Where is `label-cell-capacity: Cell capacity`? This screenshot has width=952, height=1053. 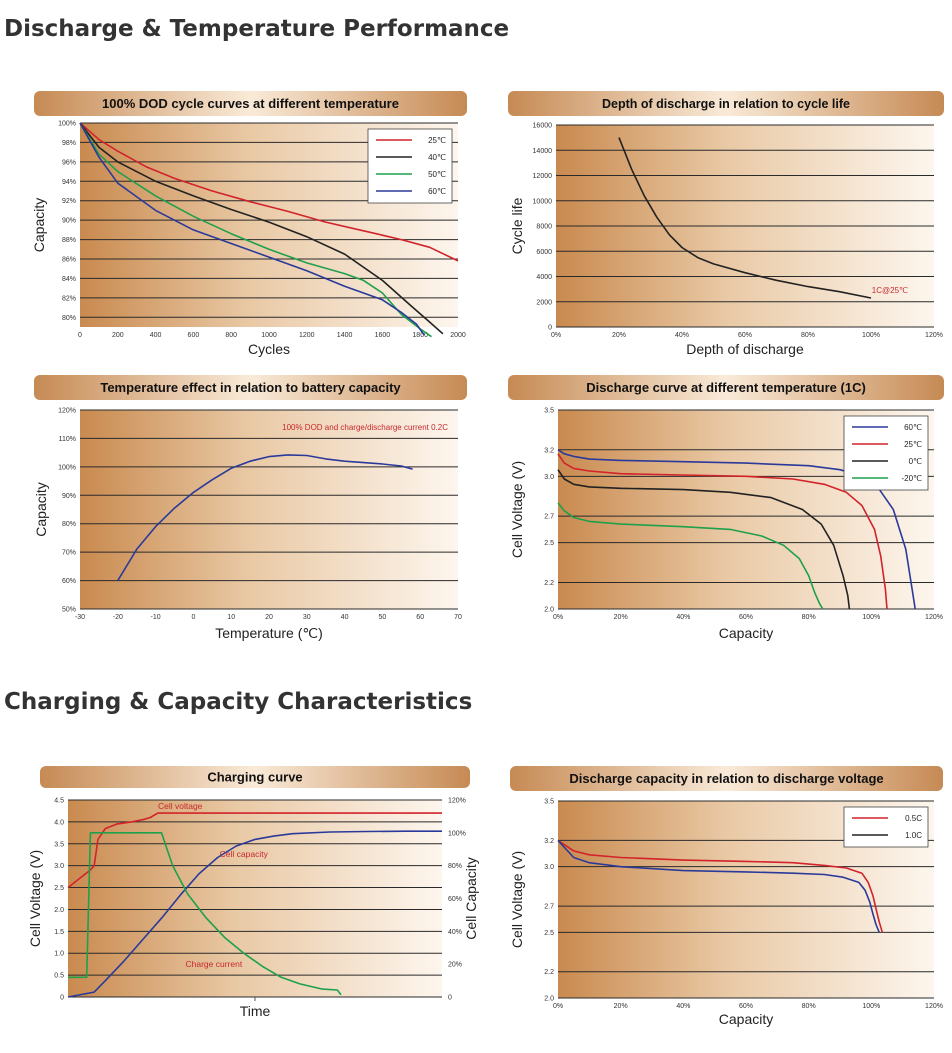
label-cell-capacity: Cell capacity is located at coordinates (244, 854).